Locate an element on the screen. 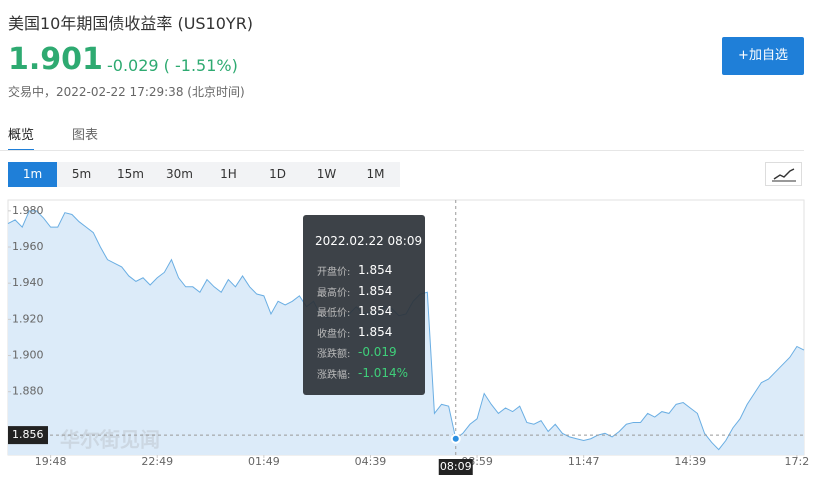 This screenshot has width=813, height=482. tooltip-label: 最高价: is located at coordinates (334, 293).